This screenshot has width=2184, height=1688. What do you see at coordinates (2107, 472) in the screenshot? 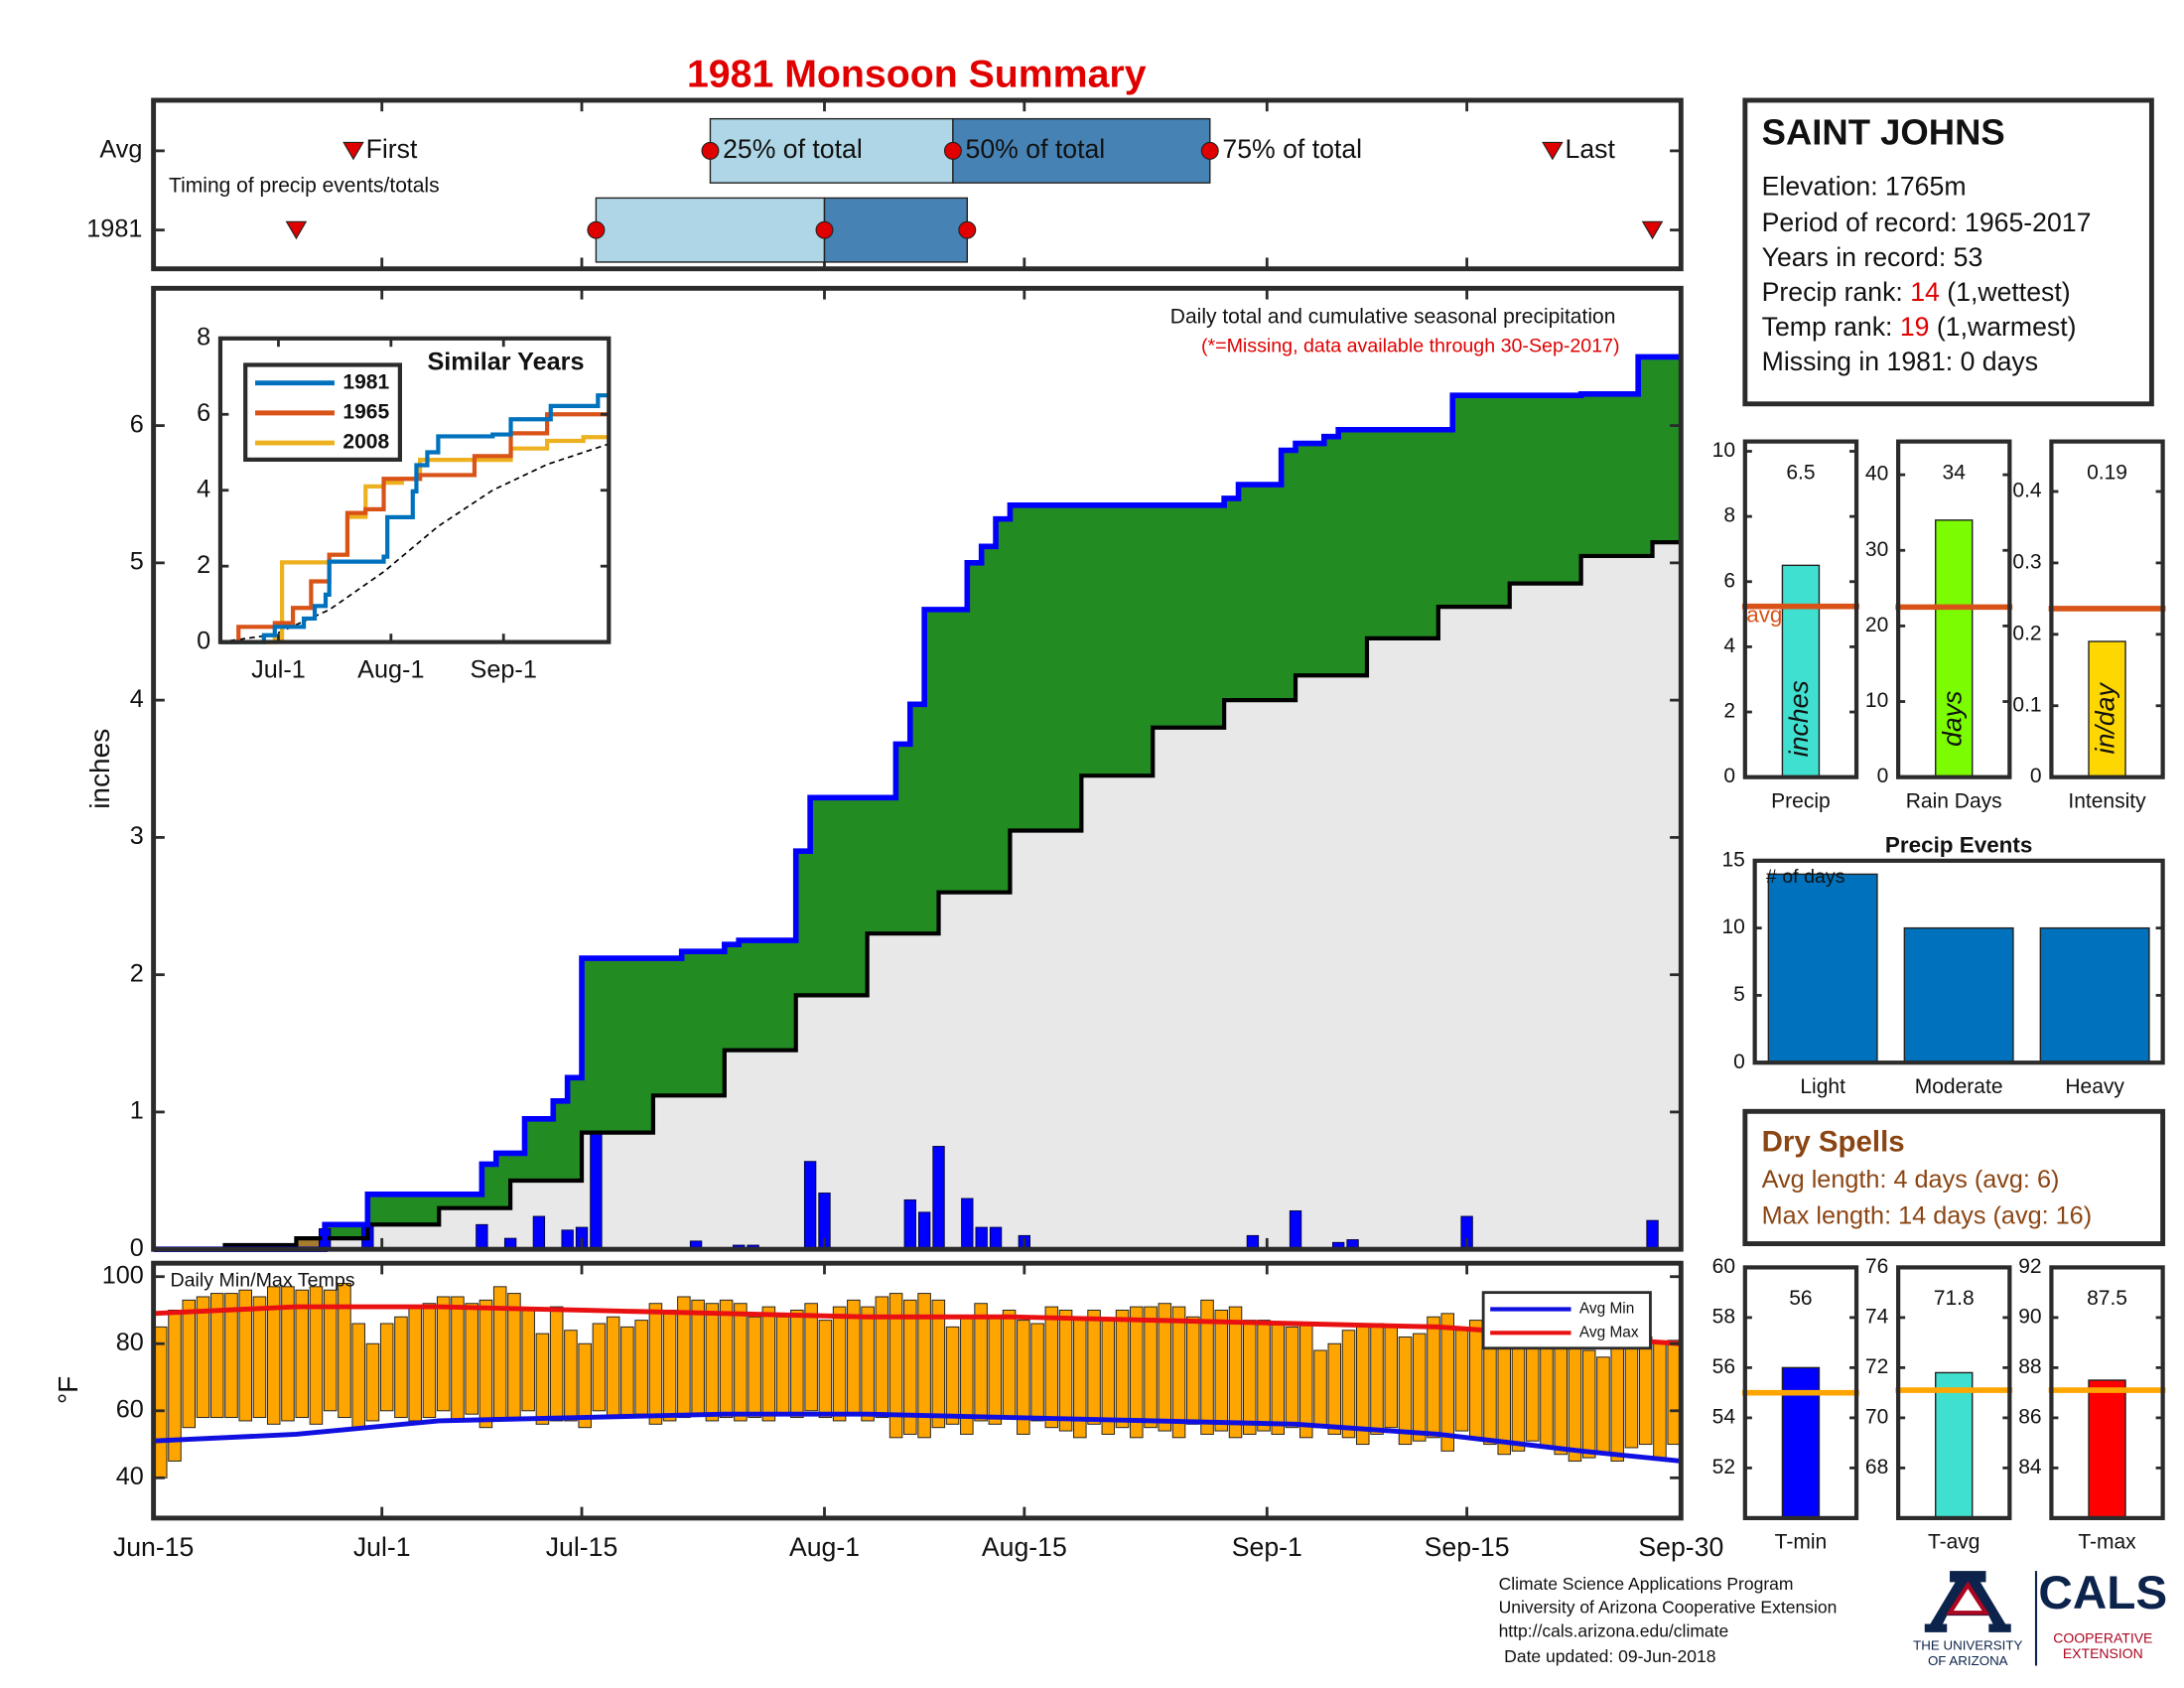
I see `value-label: 0.19` at bounding box center [2107, 472].